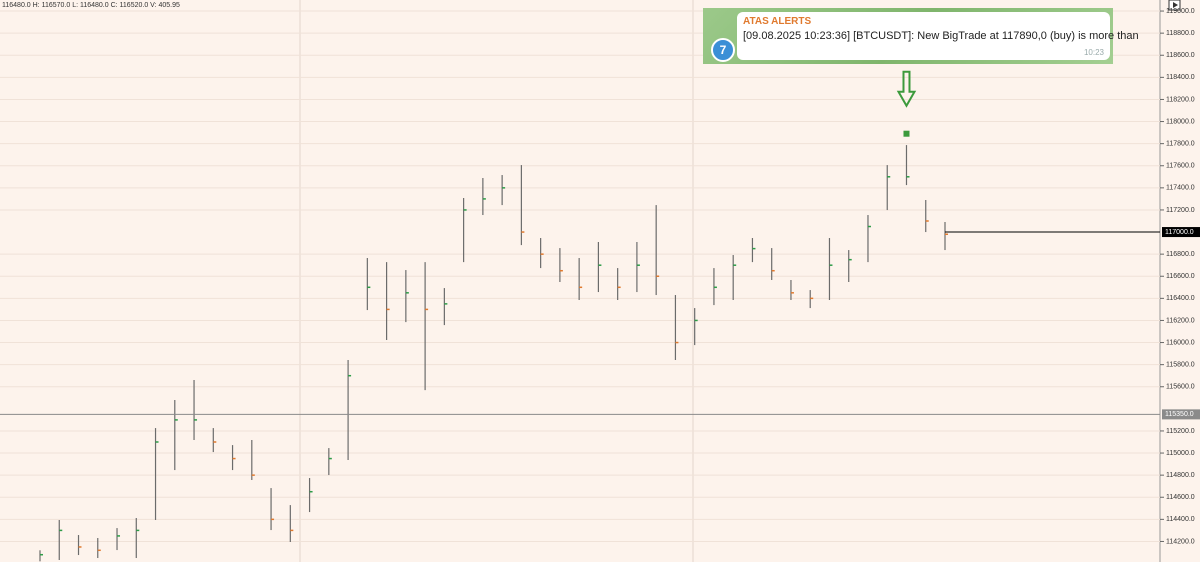  I want to click on y-tick-label: 116800.0, so click(1180, 254).